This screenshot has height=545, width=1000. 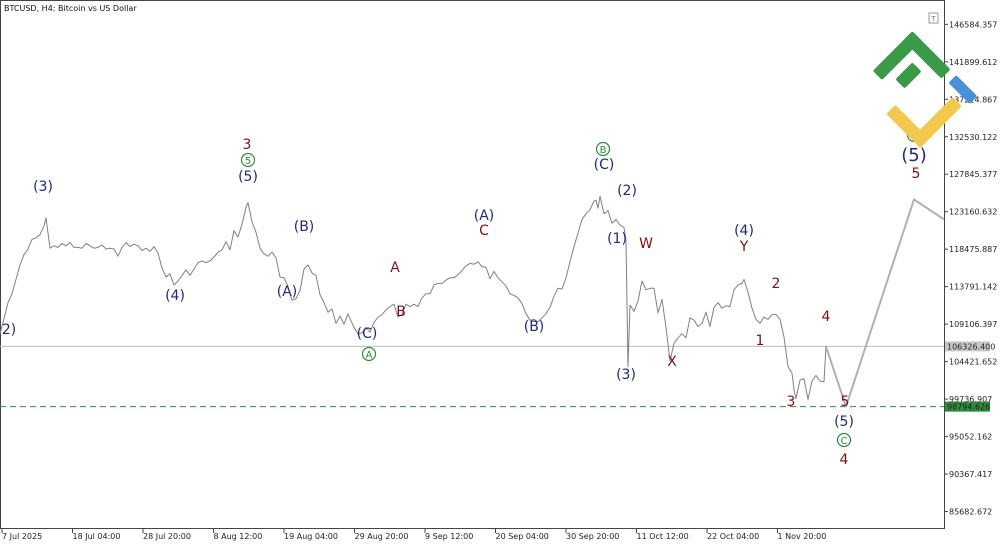 I want to click on y-tick-label: 113791.142, so click(x=973, y=287).